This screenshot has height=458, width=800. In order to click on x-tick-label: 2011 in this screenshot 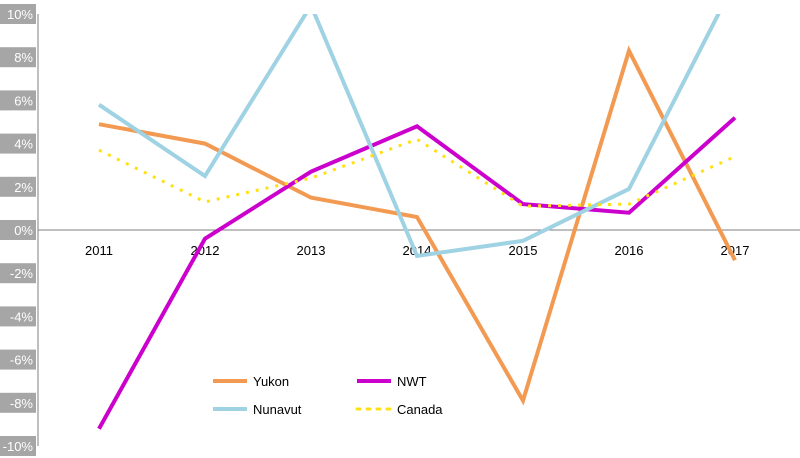, I will do `click(99, 250)`.